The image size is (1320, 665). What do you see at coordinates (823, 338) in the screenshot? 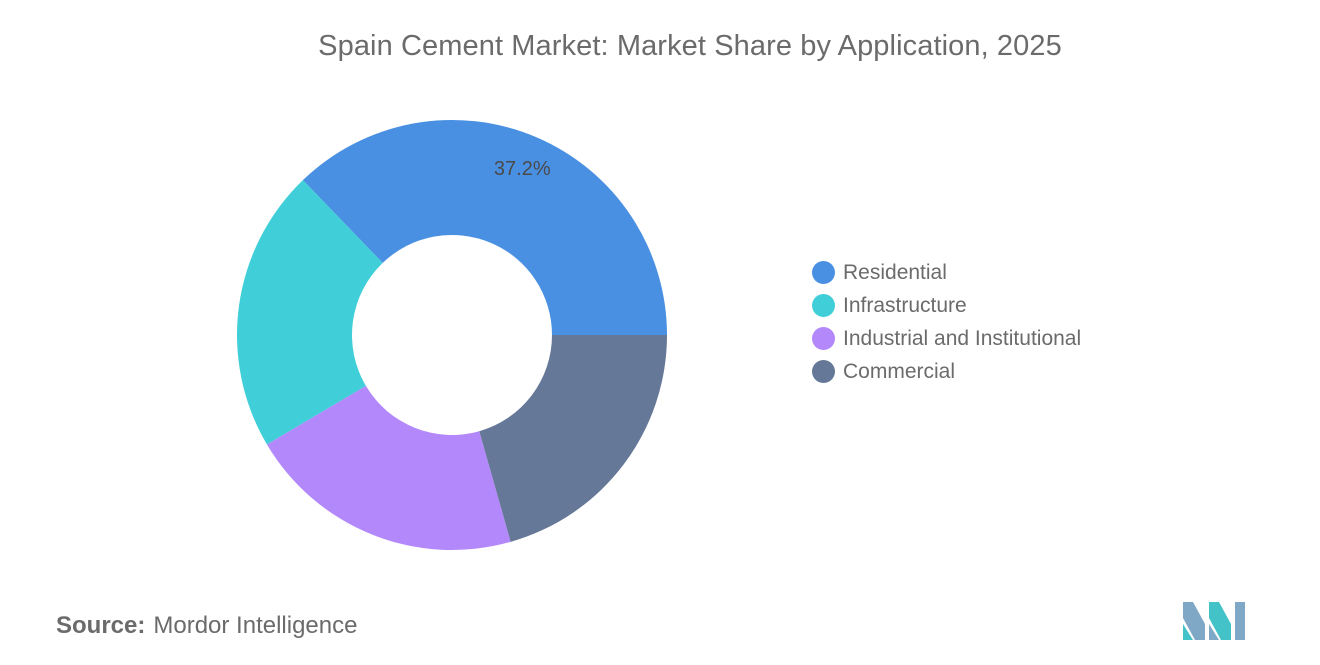
I see `legend-swatch-industrial-institutional` at bounding box center [823, 338].